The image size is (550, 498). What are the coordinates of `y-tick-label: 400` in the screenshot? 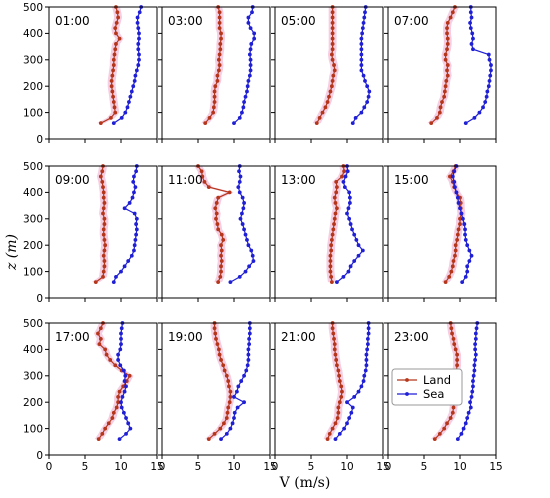 It's located at (33, 193).